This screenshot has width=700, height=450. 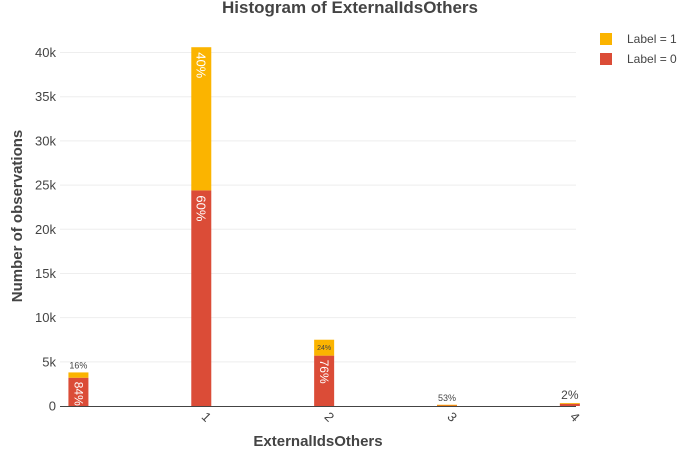 What do you see at coordinates (78, 365) in the screenshot?
I see `bar-percent-label: 16%` at bounding box center [78, 365].